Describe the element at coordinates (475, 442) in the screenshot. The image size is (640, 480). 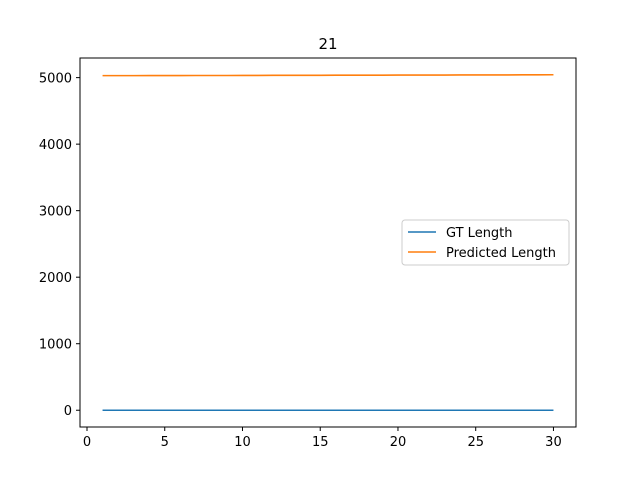
I see `x-tick-label: 25` at that location.